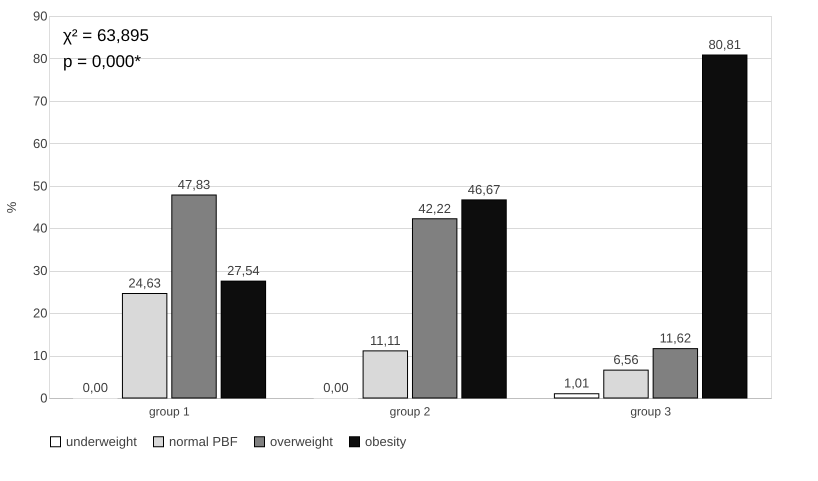  What do you see at coordinates (40, 270) in the screenshot?
I see `y-tick-label: 30` at bounding box center [40, 270].